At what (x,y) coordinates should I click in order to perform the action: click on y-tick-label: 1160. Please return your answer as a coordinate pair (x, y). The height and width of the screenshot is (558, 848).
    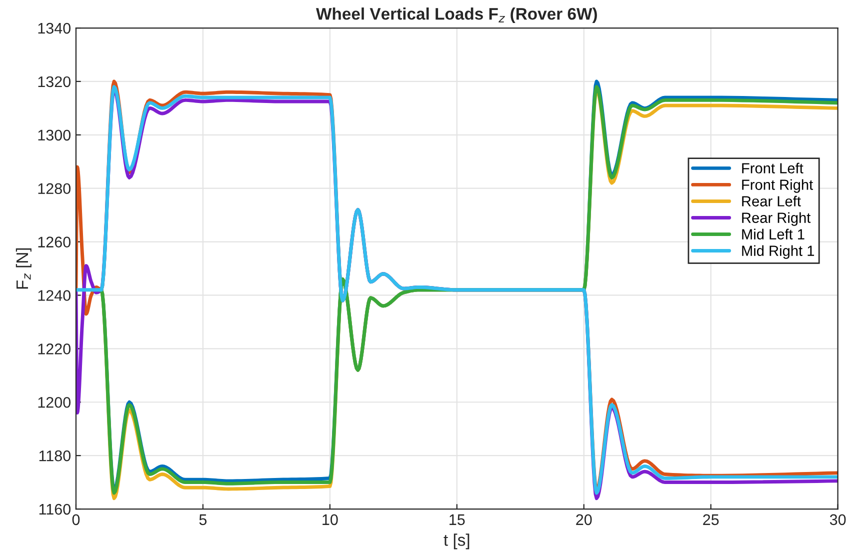
    Looking at the image, I should click on (55, 509).